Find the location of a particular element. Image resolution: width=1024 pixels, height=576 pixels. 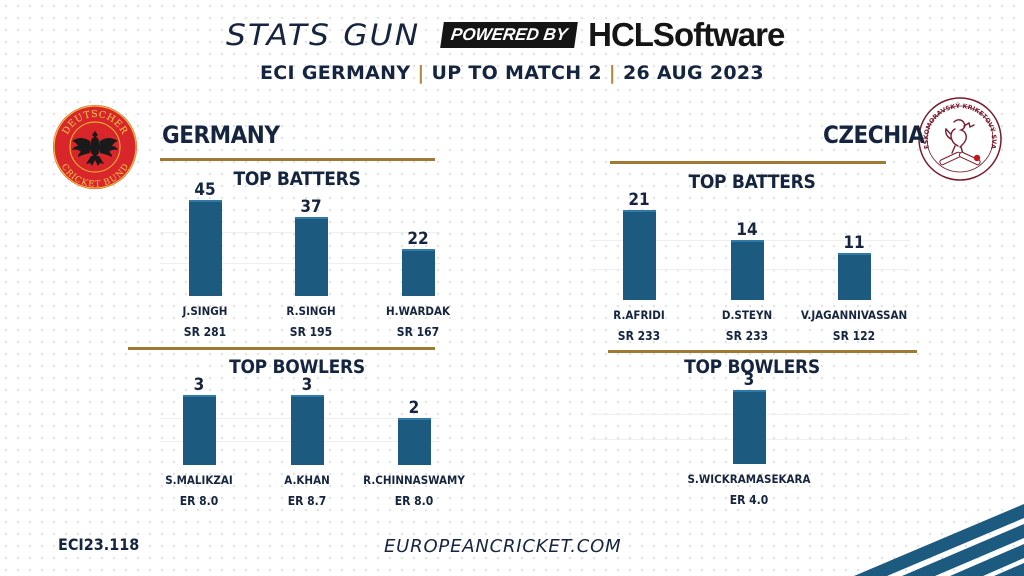

czechia-top-bowlers-title: TOP BOWLERS is located at coordinates (752, 367).